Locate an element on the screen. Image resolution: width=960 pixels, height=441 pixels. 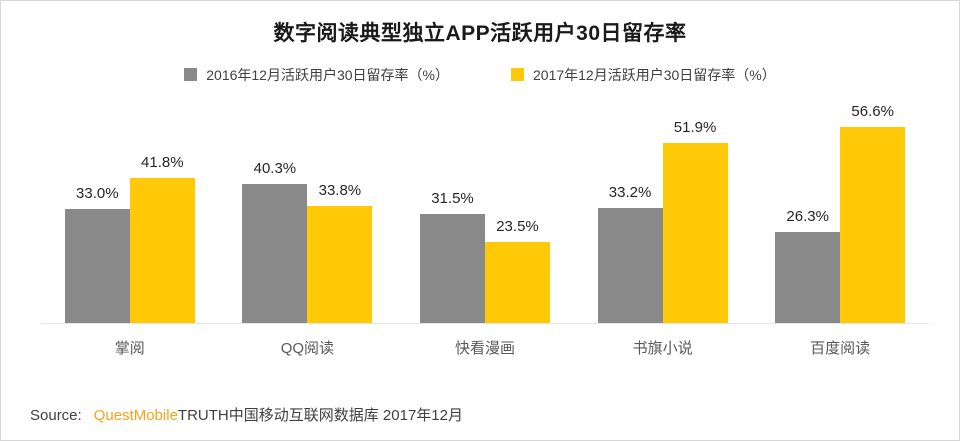
bar-2017-QQ阅读 is located at coordinates (340, 264).